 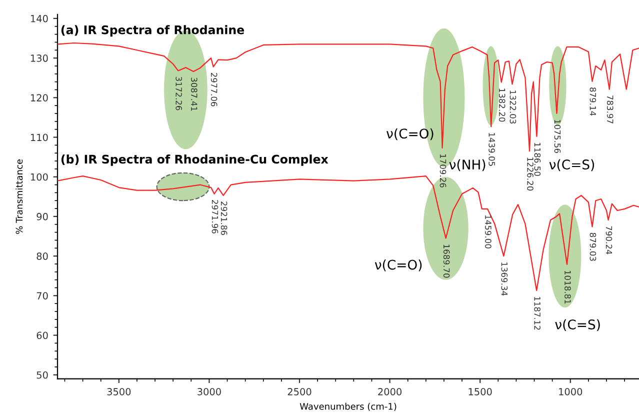 I want to click on x-tick-label: 3500, so click(x=119, y=392).